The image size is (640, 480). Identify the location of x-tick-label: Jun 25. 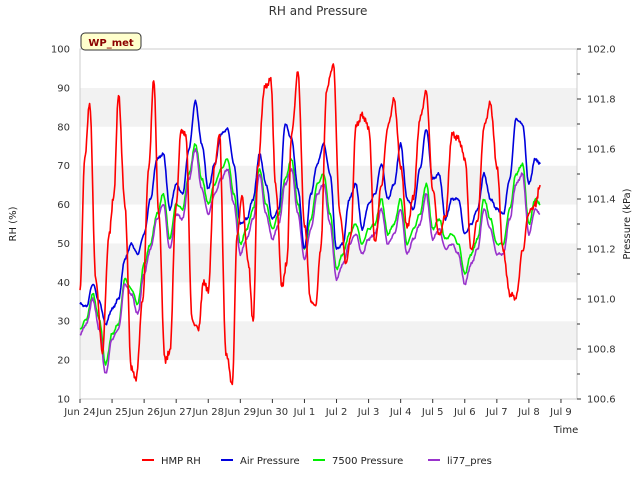
(111, 412).